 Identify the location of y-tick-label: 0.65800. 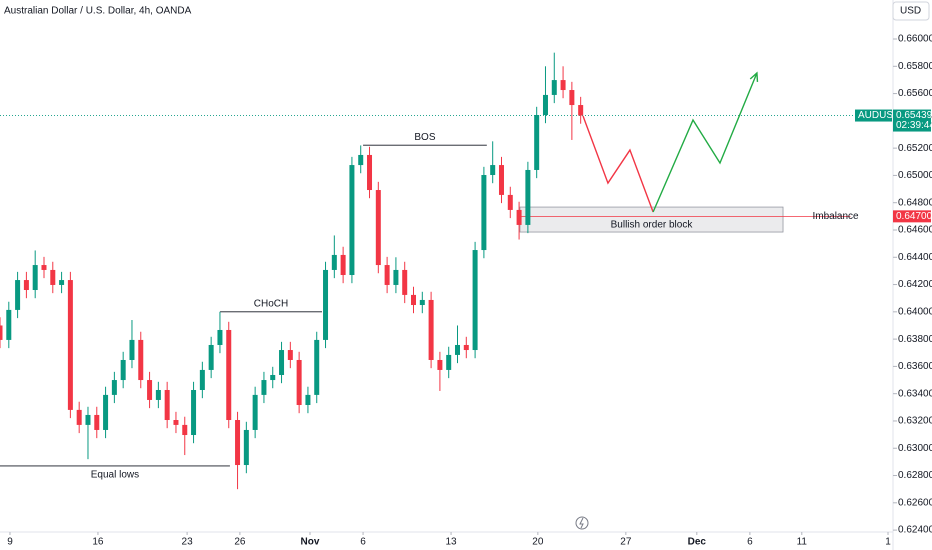
(915, 66).